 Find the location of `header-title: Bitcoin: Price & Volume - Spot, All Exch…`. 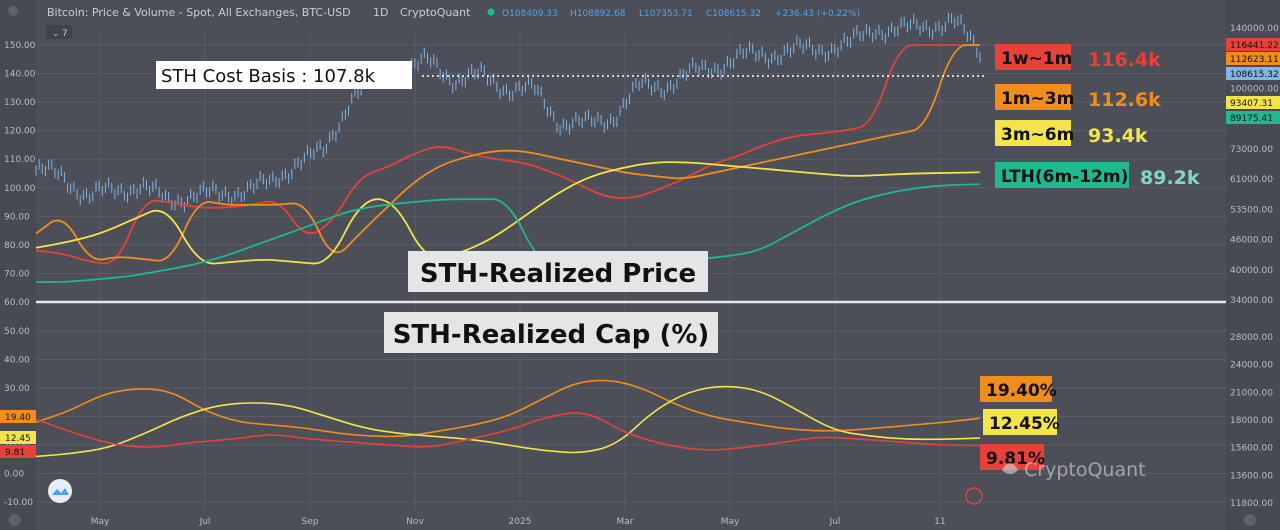

header-title: Bitcoin: Price & Volume - Spot, All Exch… is located at coordinates (199, 12).